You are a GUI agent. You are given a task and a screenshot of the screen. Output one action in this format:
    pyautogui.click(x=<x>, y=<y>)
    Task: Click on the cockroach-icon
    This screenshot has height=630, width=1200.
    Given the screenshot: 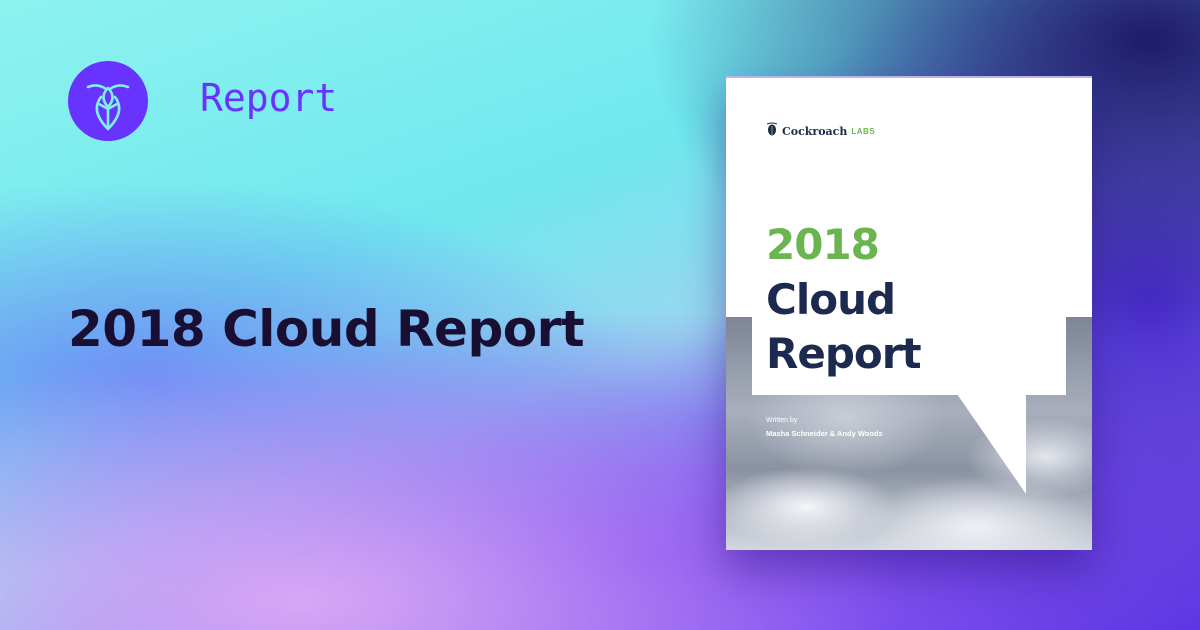 What is the action you would take?
    pyautogui.click(x=772, y=131)
    